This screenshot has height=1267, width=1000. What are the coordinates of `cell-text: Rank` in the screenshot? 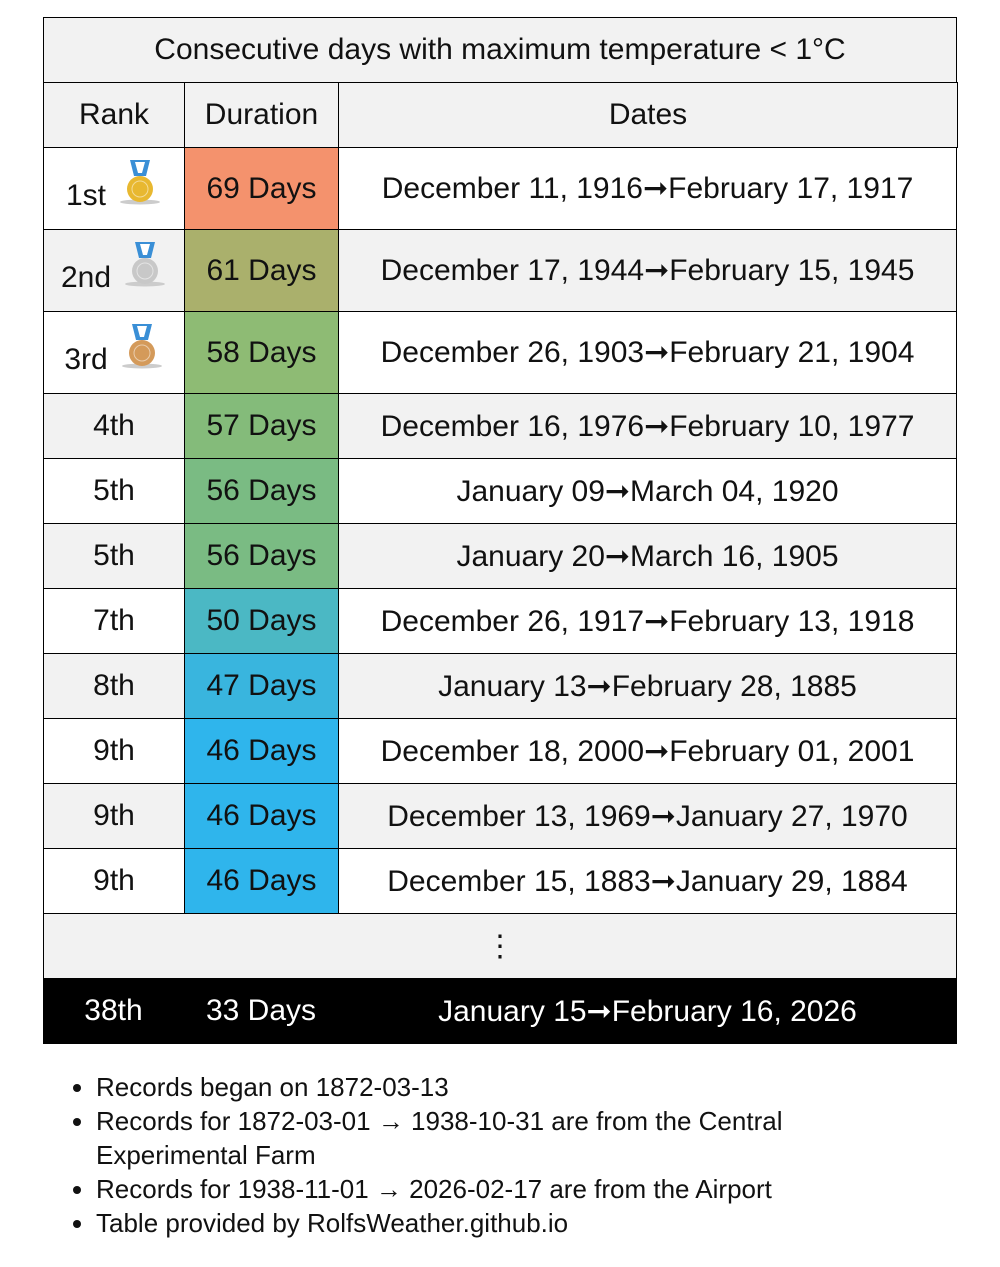 It's located at (114, 114).